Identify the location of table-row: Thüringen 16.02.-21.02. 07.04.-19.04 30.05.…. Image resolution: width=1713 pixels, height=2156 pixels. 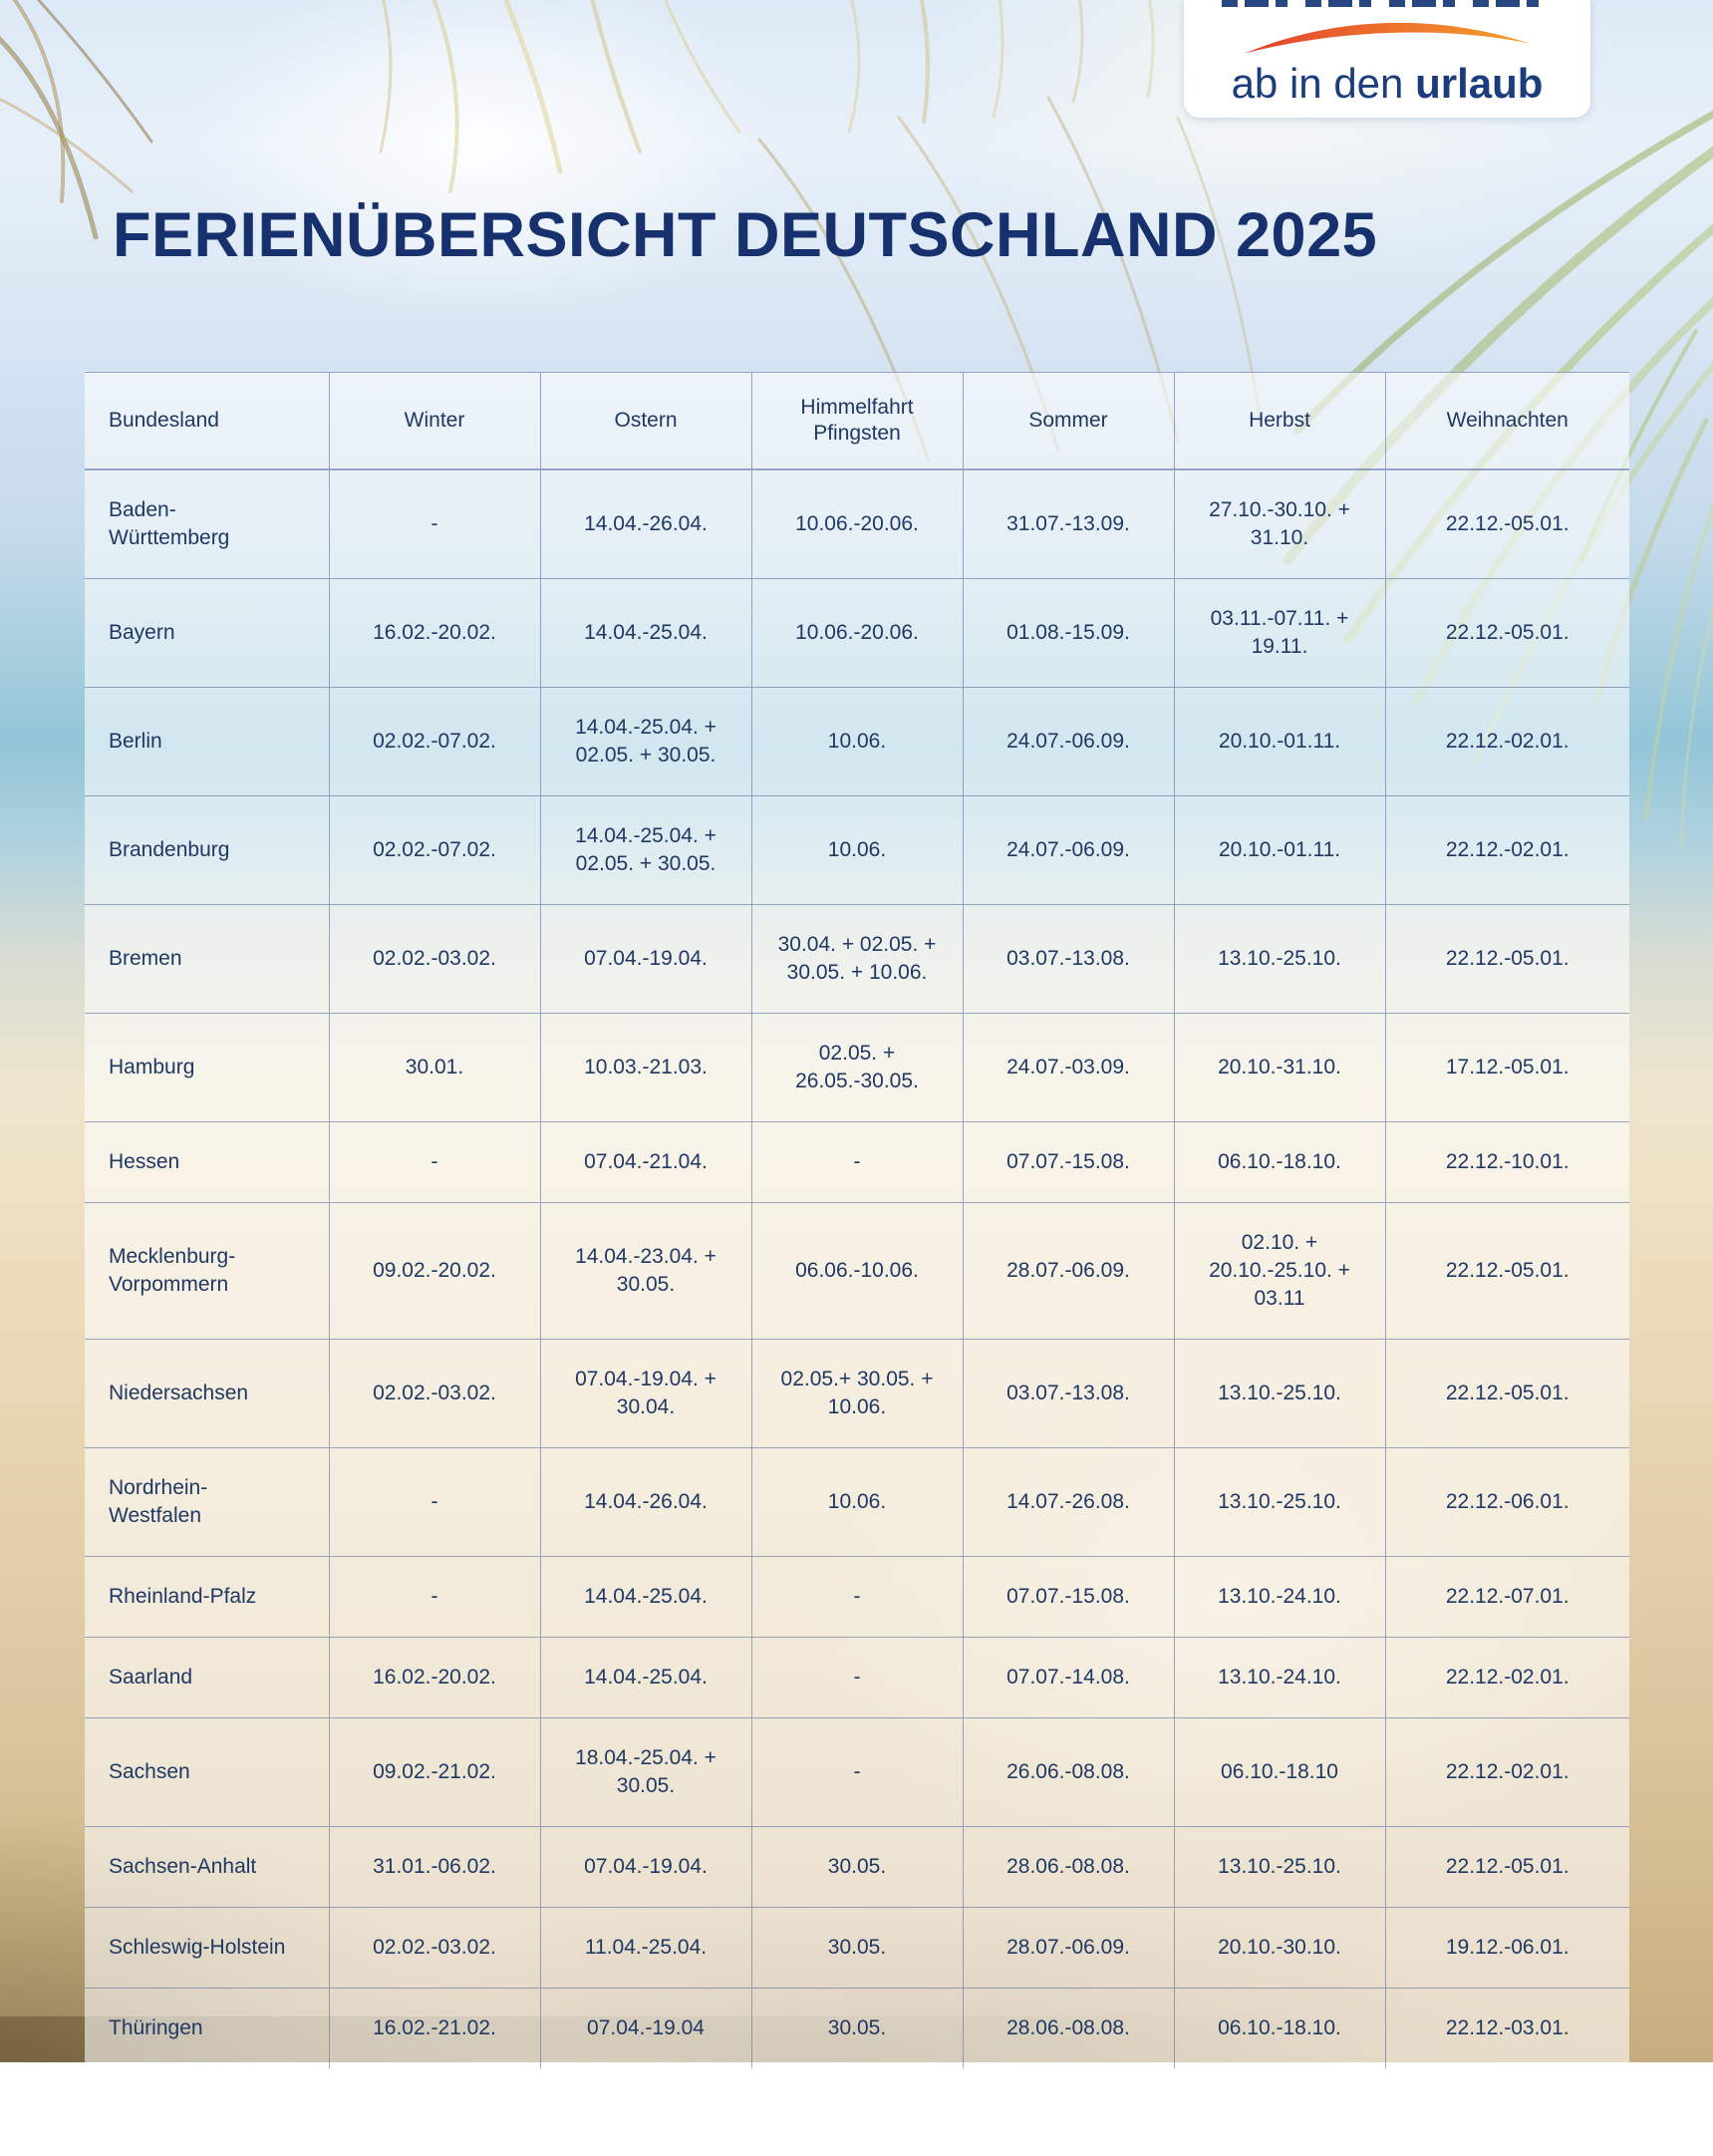
(857, 2028).